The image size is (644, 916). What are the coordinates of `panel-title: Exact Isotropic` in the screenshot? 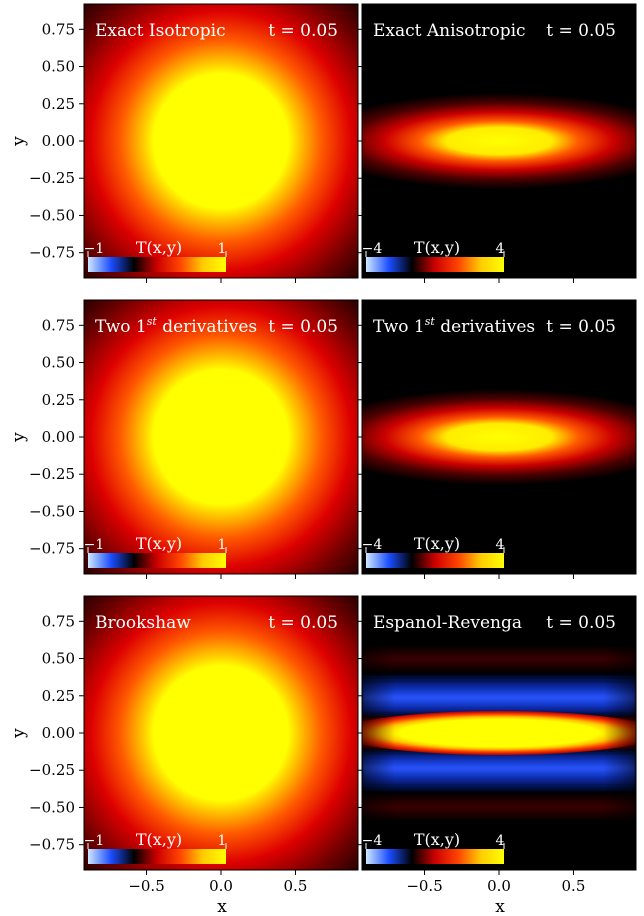 It's located at (160, 31).